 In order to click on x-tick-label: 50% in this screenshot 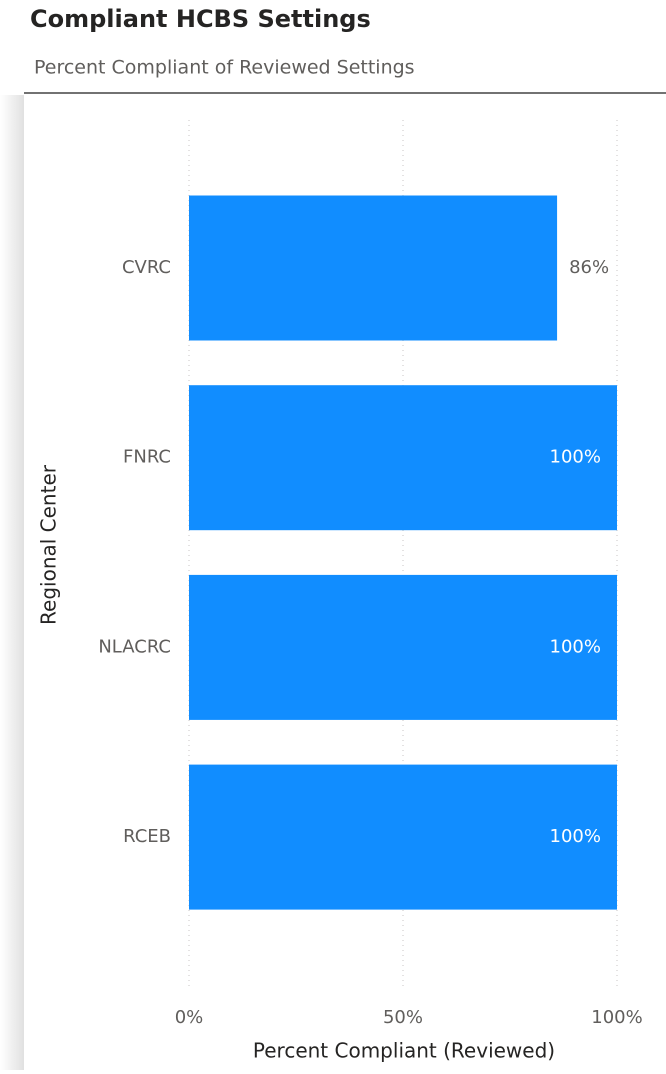, I will do `click(403, 1017)`.